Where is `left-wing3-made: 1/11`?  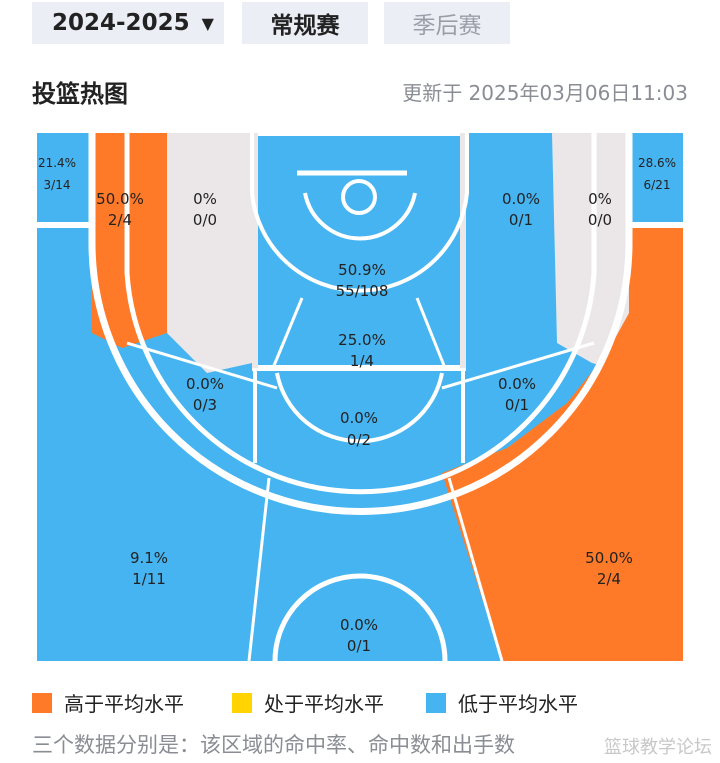 left-wing3-made: 1/11 is located at coordinates (149, 579).